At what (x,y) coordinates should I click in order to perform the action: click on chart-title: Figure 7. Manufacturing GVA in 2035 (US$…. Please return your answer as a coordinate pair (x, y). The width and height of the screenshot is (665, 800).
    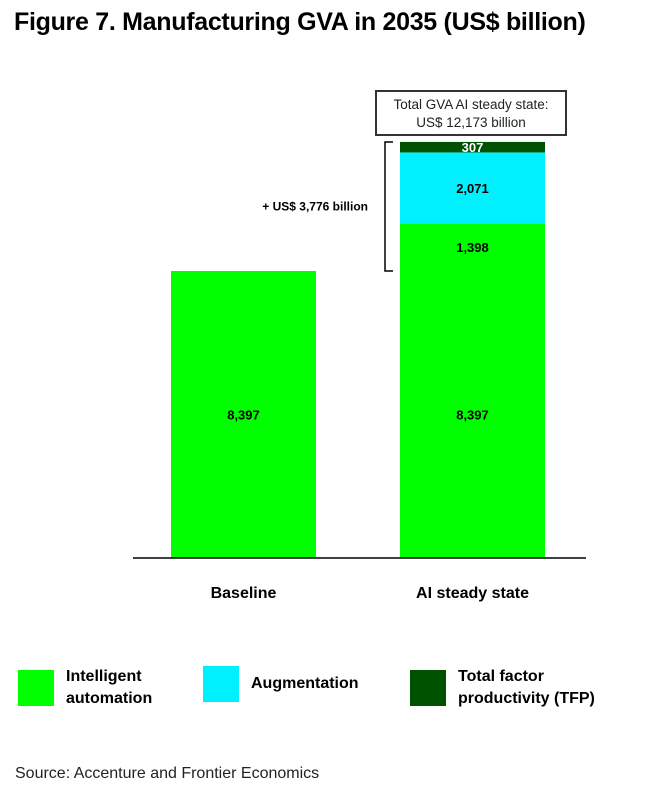
    Looking at the image, I should click on (300, 22).